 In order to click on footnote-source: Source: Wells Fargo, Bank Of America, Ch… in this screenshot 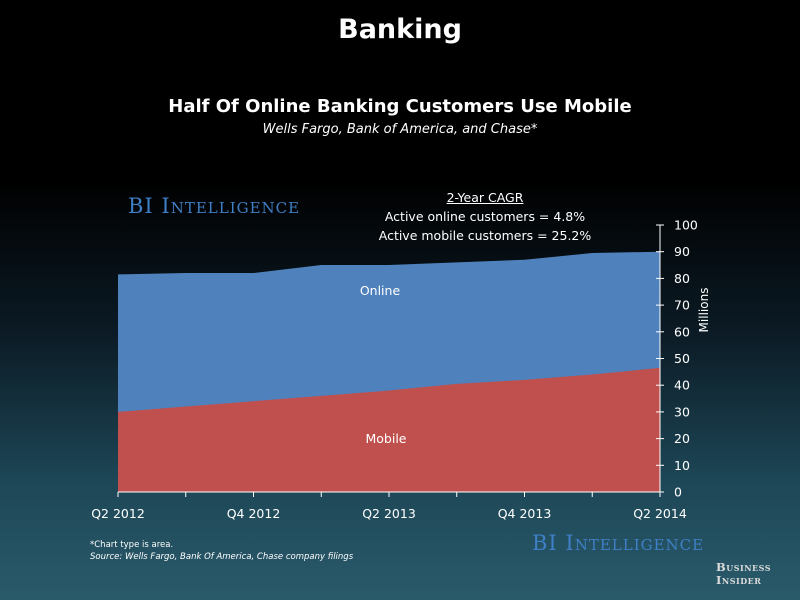, I will do `click(222, 557)`.